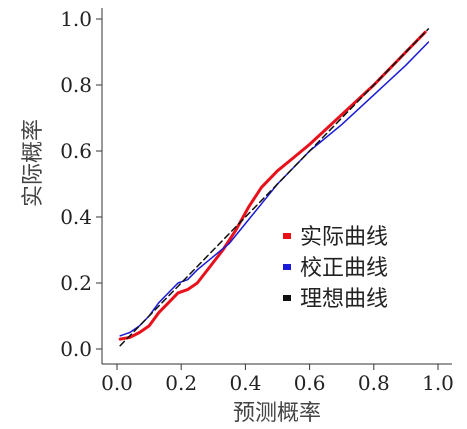 Image resolution: width=467 pixels, height=429 pixels. What do you see at coordinates (344, 268) in the screenshot?
I see `legend-label: 校正曲线` at bounding box center [344, 268].